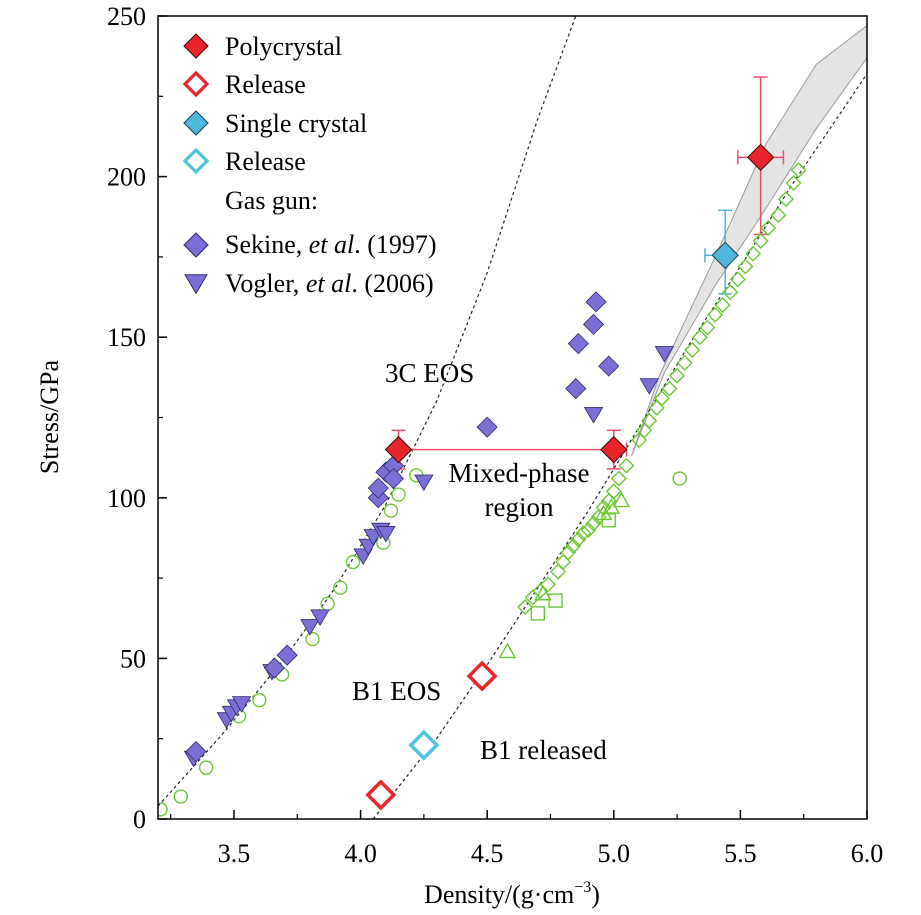 Image resolution: width=921 pixels, height=915 pixels. Describe the element at coordinates (381, 795) in the screenshot. I see `release-red-marker` at that location.